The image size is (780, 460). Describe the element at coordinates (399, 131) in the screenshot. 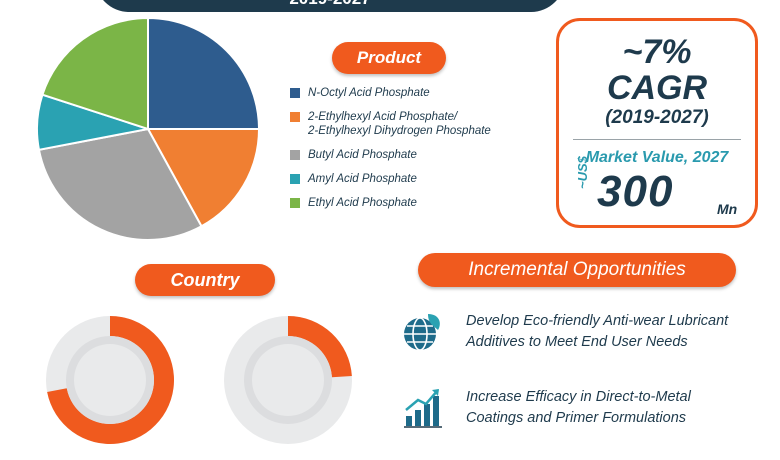

I see `legend-label-line2: 2-Ethylhexyl Dihydrogen Phosphate` at that location.